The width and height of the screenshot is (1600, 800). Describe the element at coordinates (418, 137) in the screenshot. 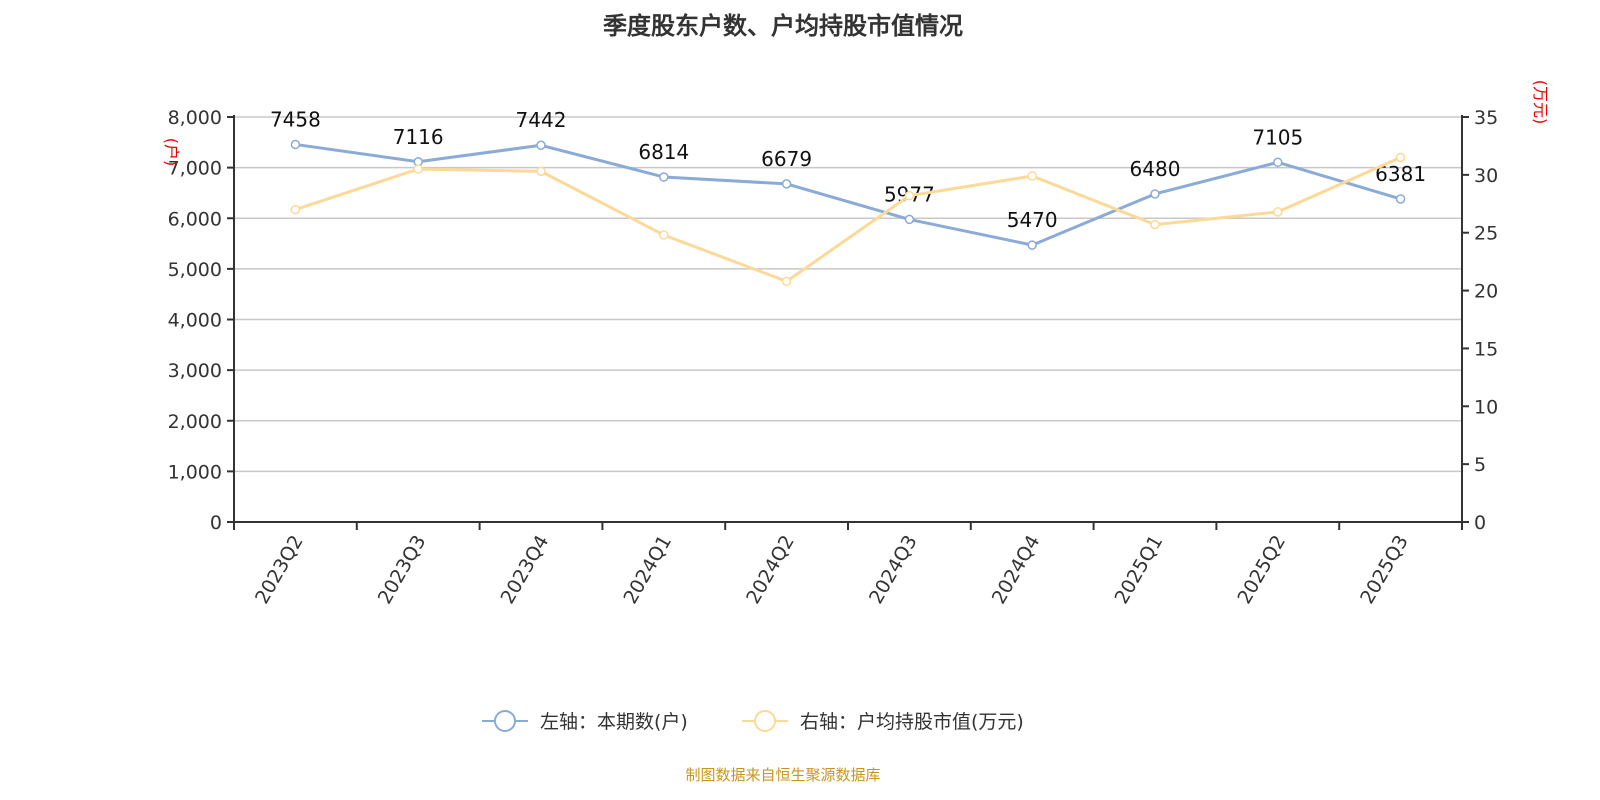

I see `data-label: 7116` at that location.